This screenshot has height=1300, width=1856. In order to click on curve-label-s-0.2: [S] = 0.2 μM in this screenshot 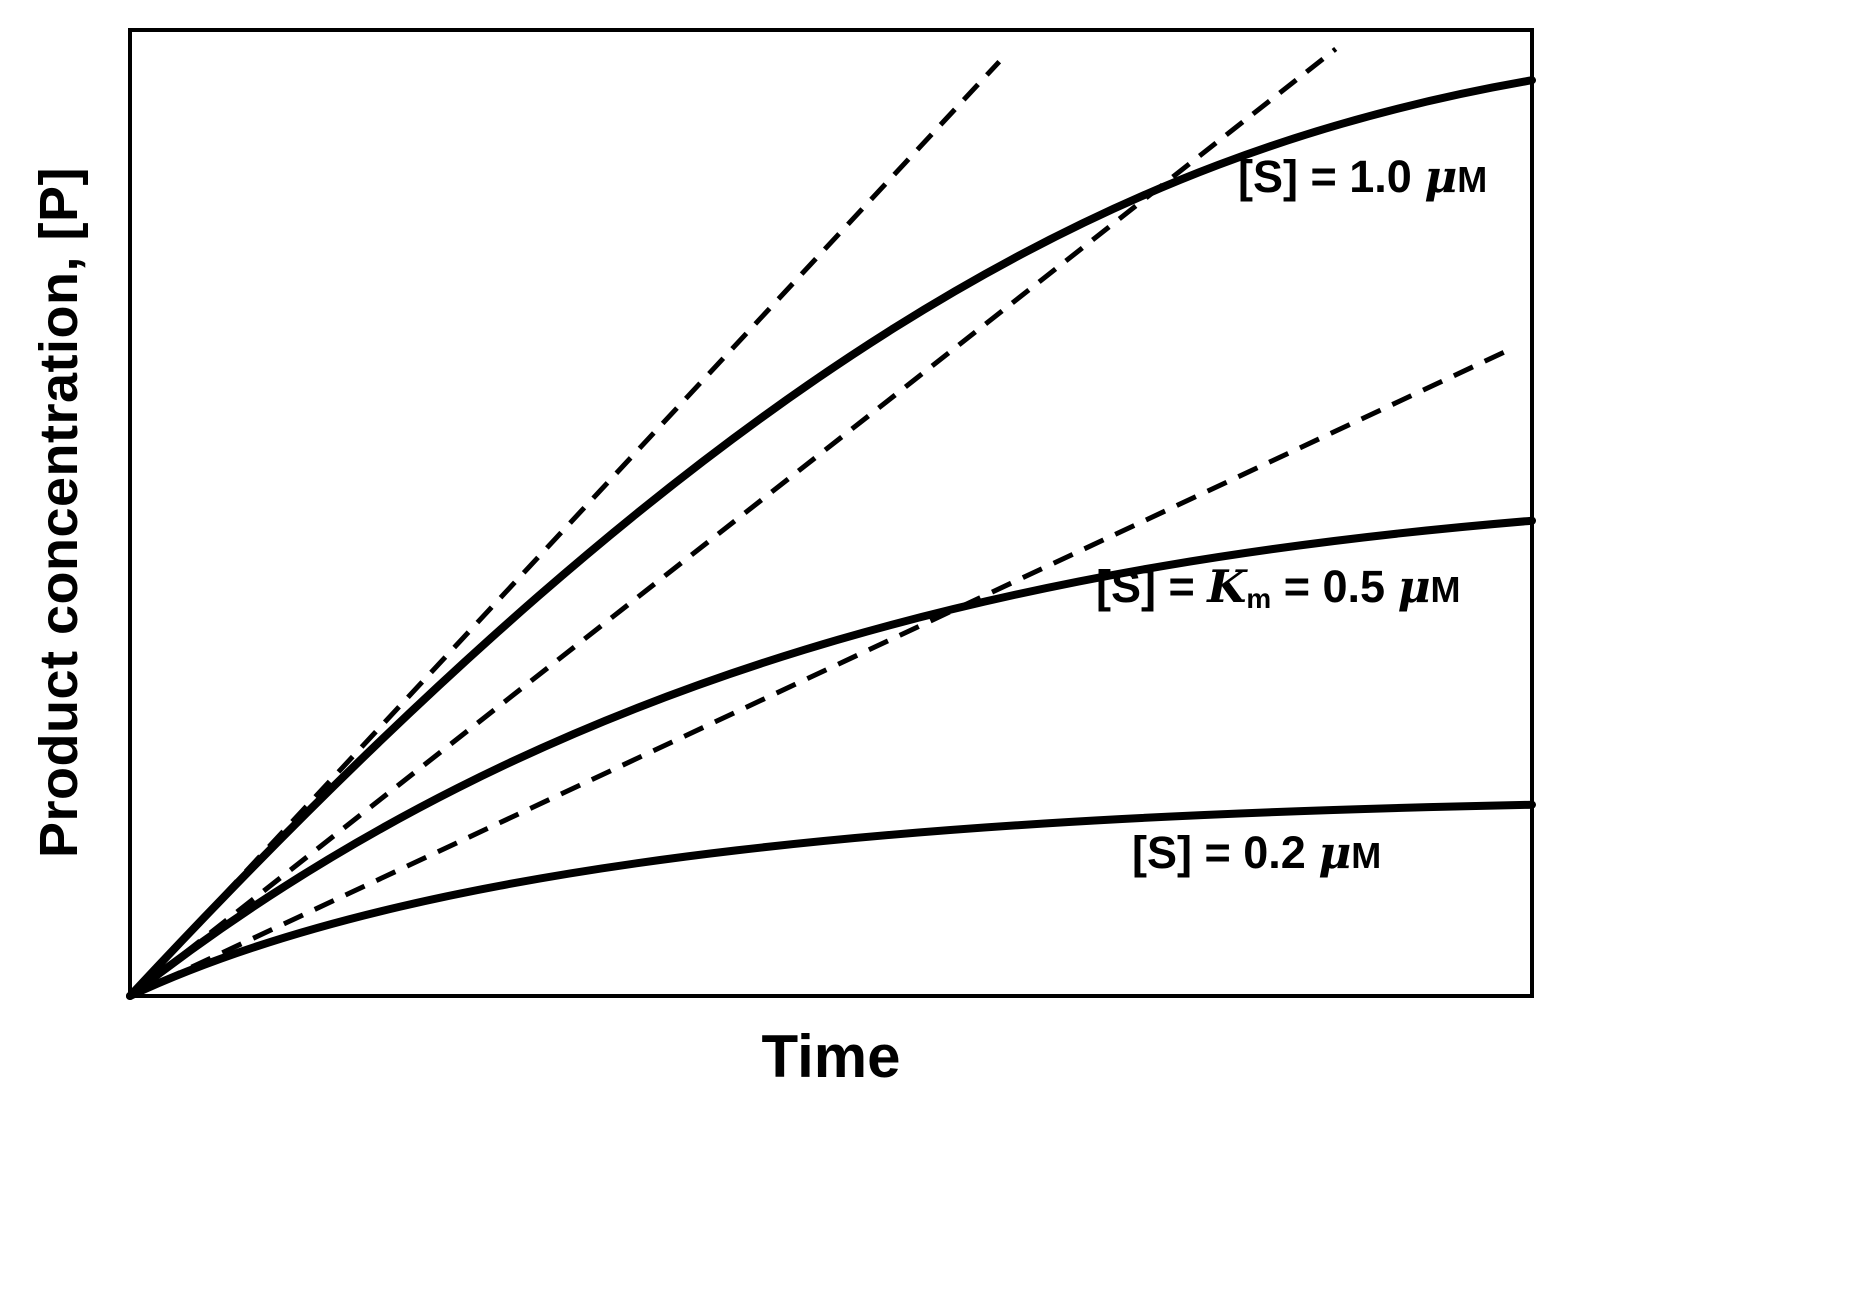, I will do `click(1256, 852)`.